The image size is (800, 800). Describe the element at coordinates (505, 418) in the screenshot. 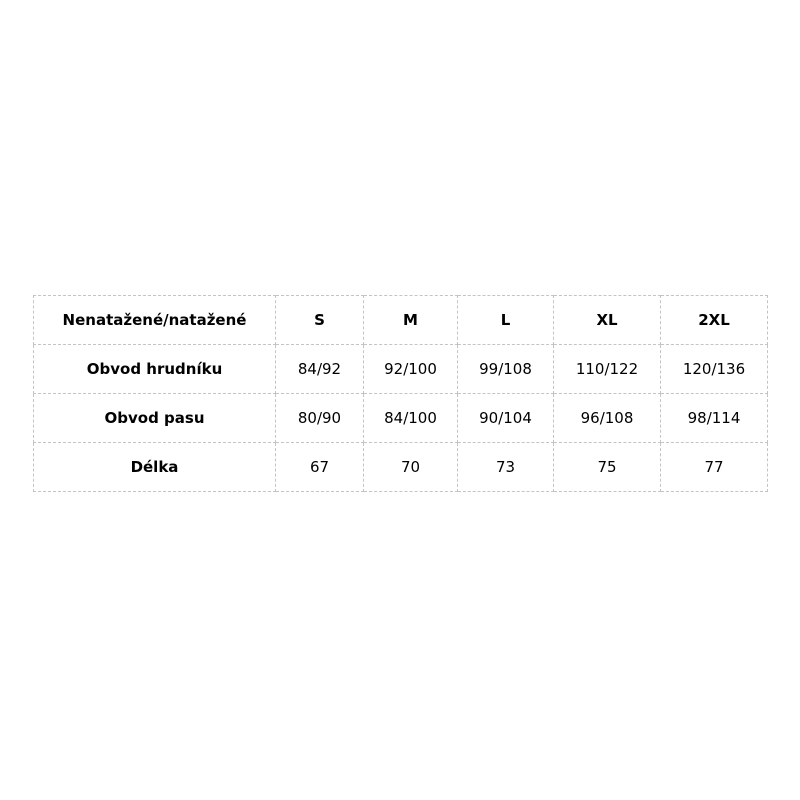

I see `cell-waist-l: 90/104` at that location.